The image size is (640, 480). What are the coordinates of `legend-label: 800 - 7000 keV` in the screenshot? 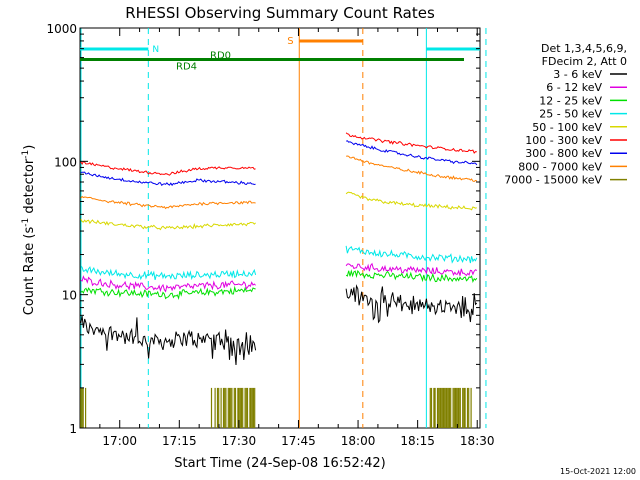 It's located at (560, 166).